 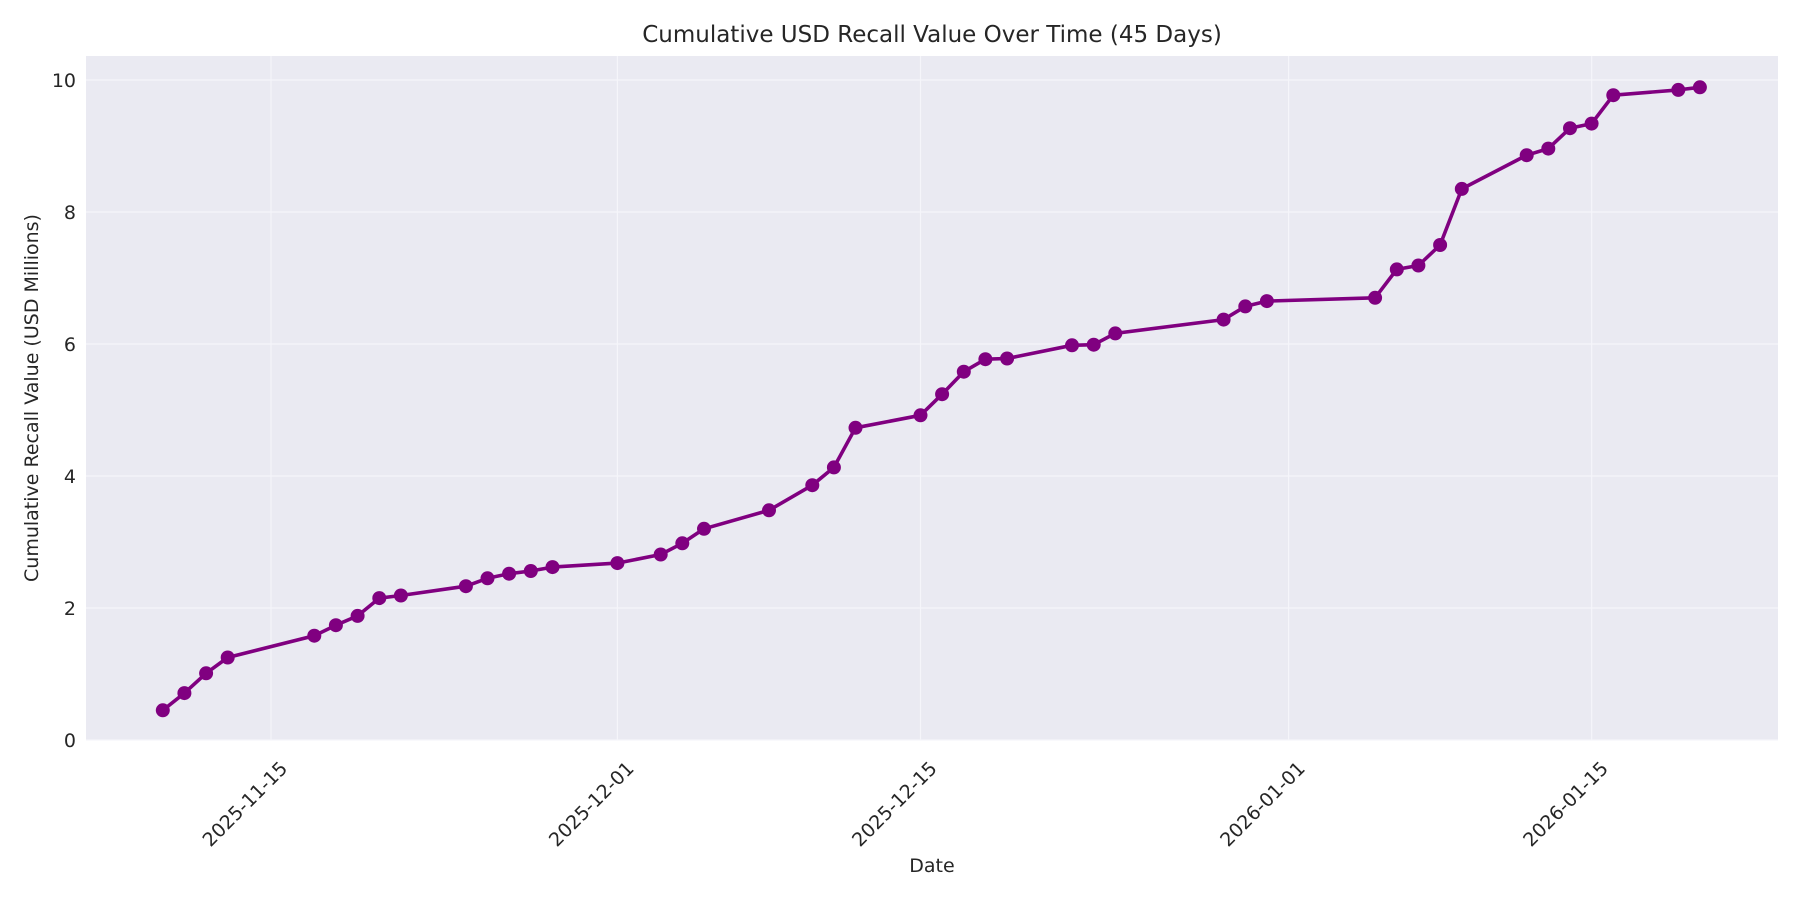 I want to click on x-tick-label: 2026-01-15, so click(x=1566, y=805).